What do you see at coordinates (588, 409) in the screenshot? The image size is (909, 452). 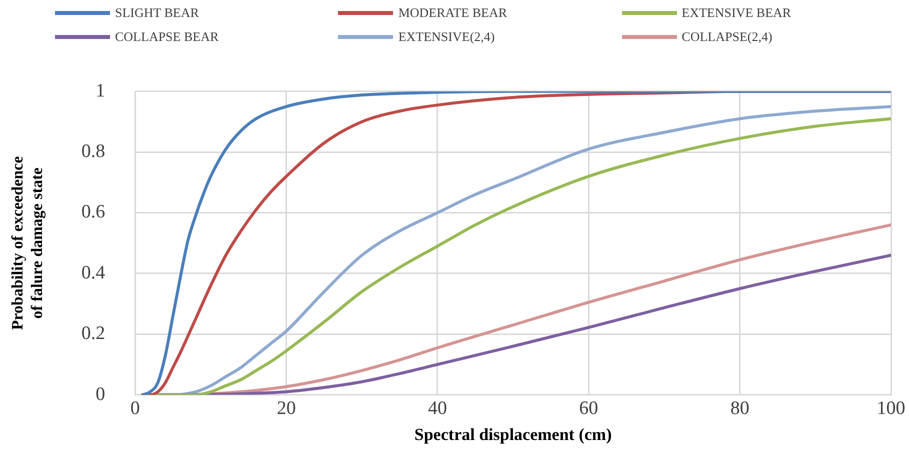 I see `x-tick-label: 60` at bounding box center [588, 409].